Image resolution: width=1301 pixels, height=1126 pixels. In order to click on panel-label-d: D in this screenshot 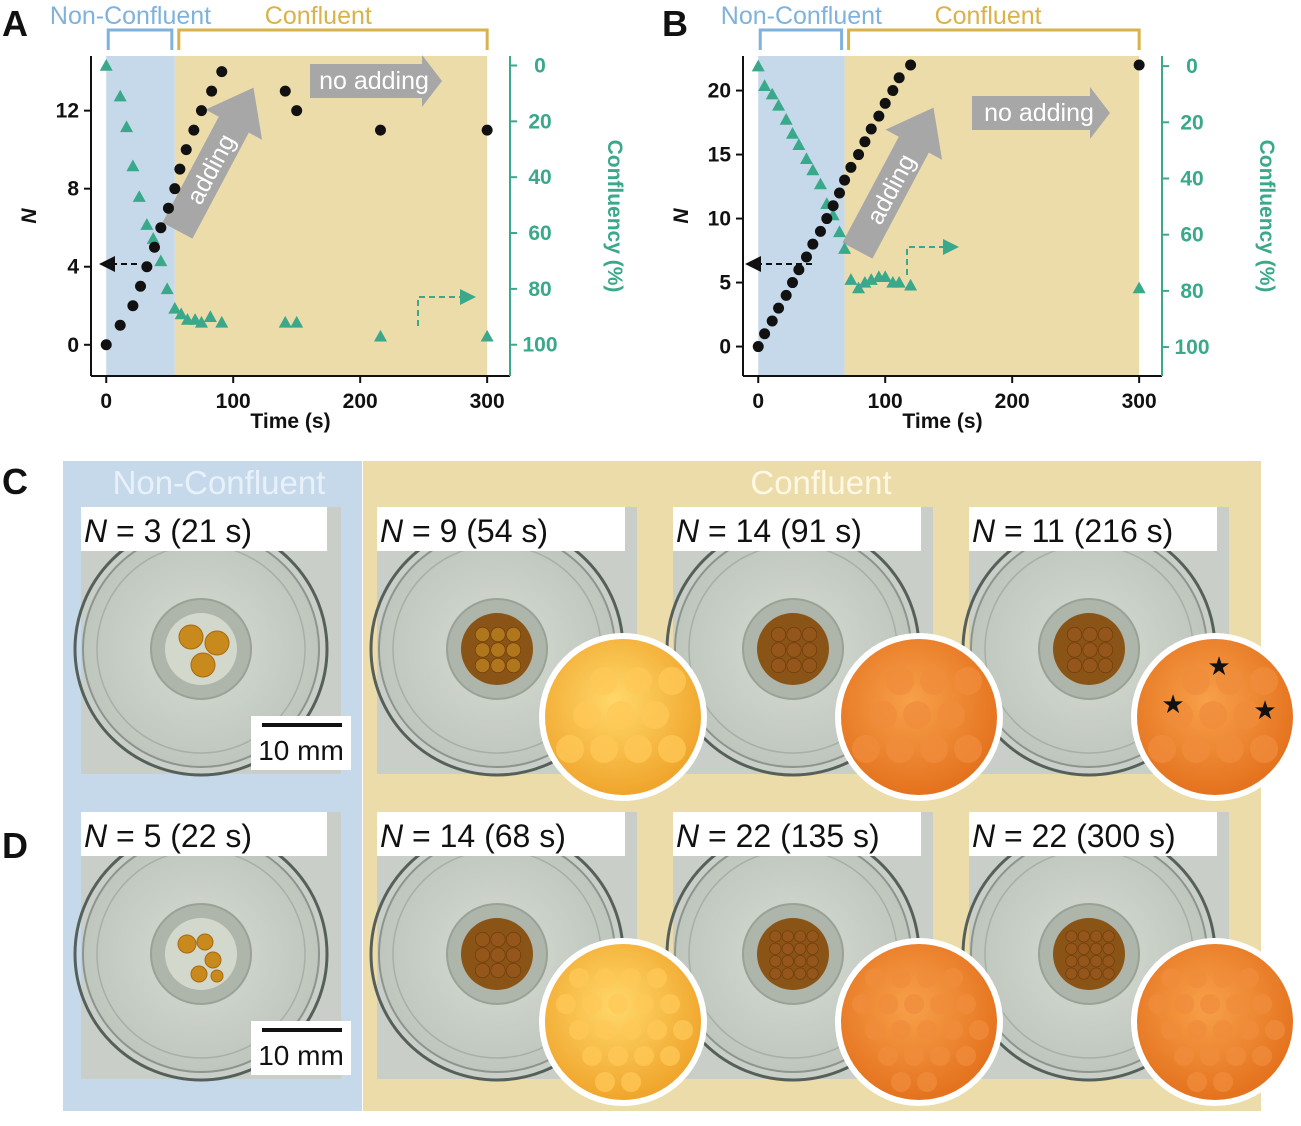, I will do `click(15, 845)`.